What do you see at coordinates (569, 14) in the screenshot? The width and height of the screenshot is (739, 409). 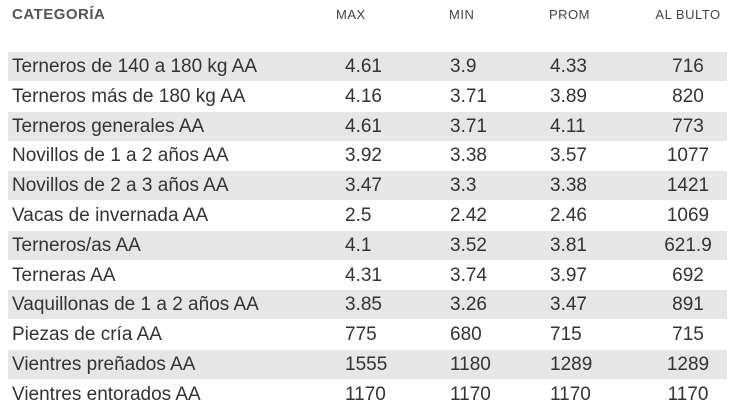 I see `column-header: PROM` at bounding box center [569, 14].